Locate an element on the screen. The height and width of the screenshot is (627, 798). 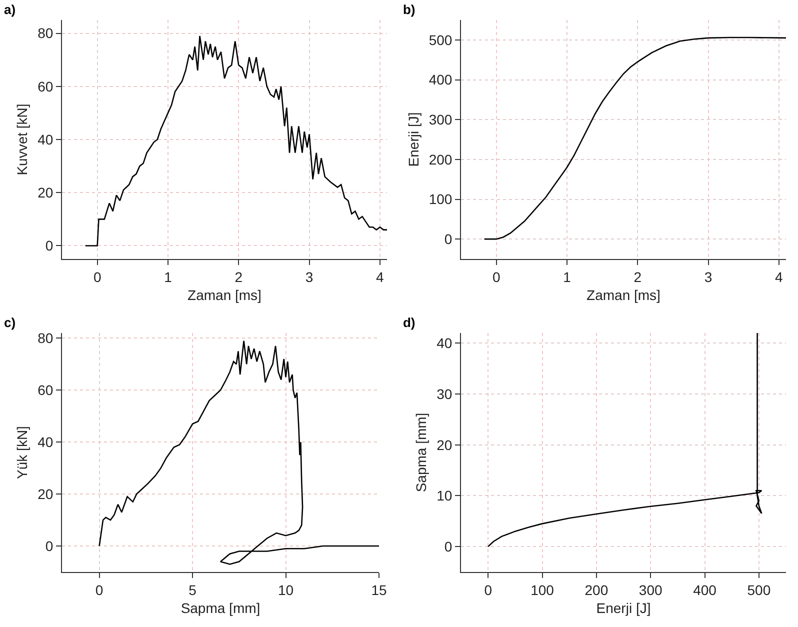
y-tick-label: 10 is located at coordinates (444, 496).